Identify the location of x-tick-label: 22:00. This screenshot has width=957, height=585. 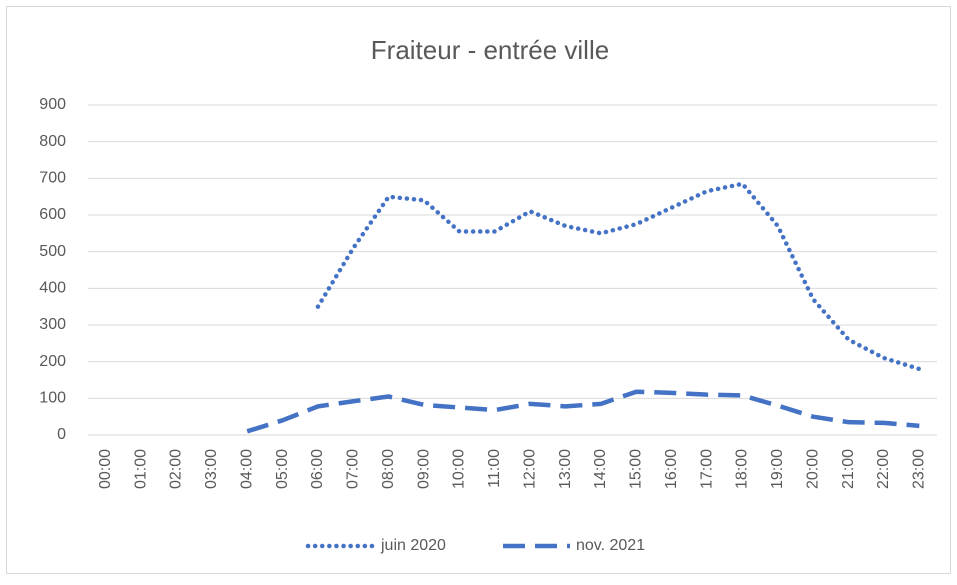
(883, 469).